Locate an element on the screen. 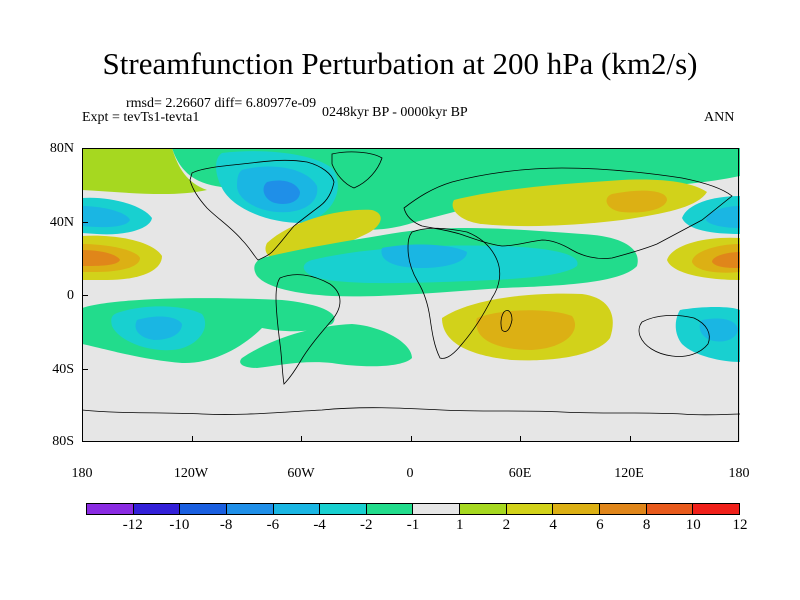  lat-label: 0 is located at coordinates (70, 295).